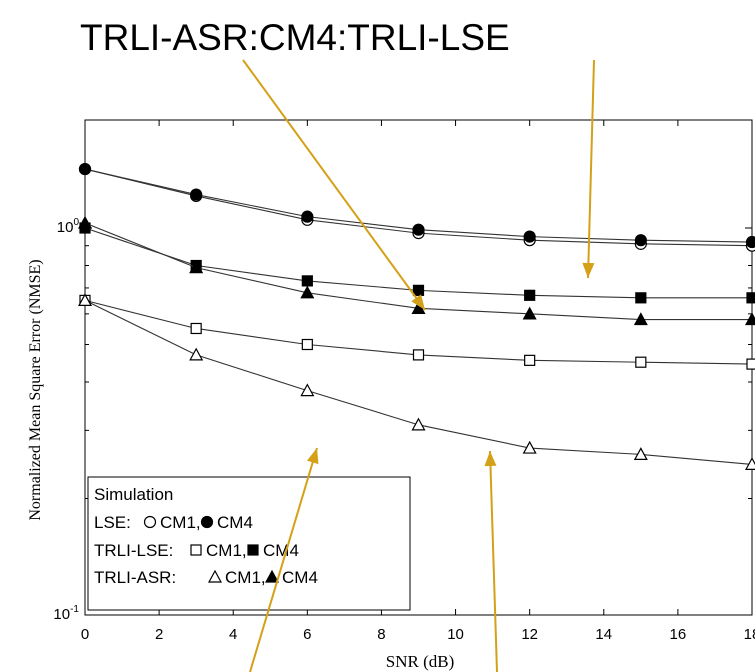 The height and width of the screenshot is (672, 755). I want to click on x-tick-label: 18, so click(749, 634).